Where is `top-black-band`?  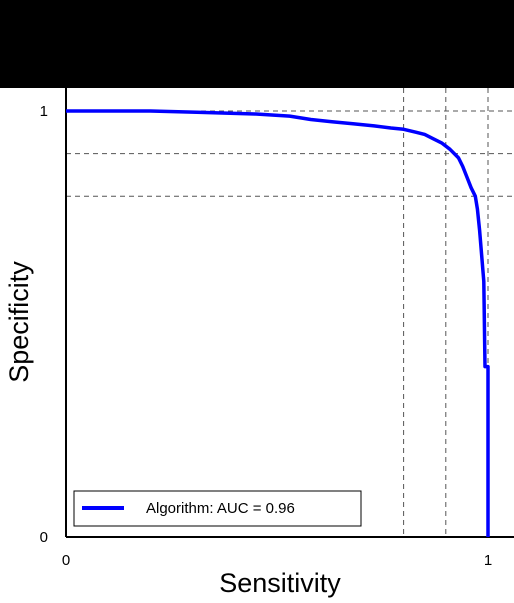
top-black-band is located at coordinates (257, 44).